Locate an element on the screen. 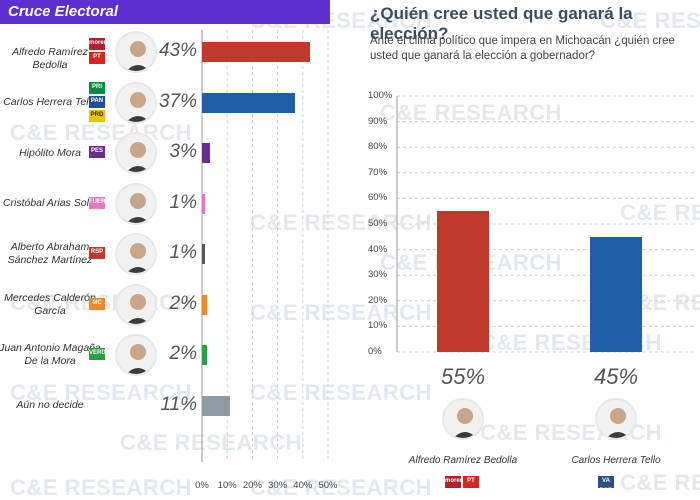 The image size is (700, 500). party-logo: RSP is located at coordinates (97, 253).